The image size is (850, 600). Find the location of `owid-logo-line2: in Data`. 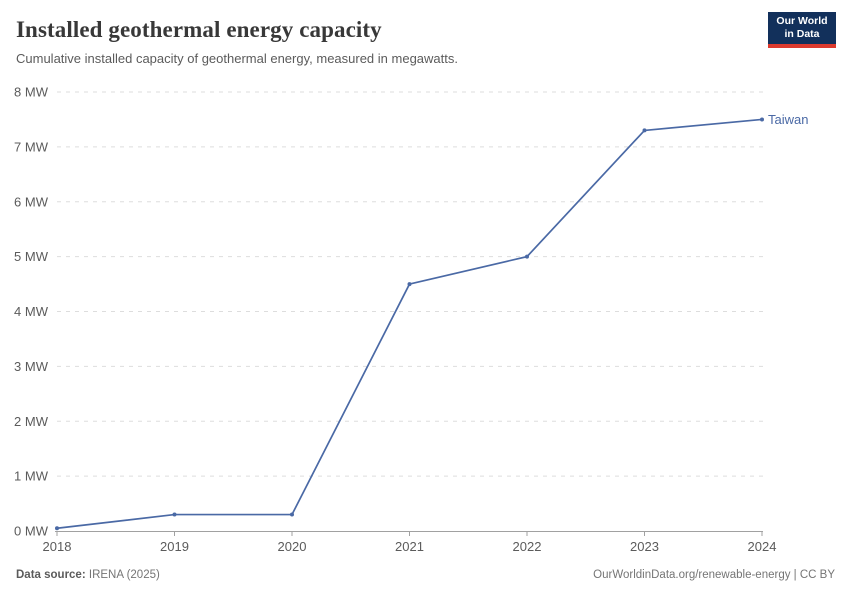

owid-logo-line2: in Data is located at coordinates (802, 34).